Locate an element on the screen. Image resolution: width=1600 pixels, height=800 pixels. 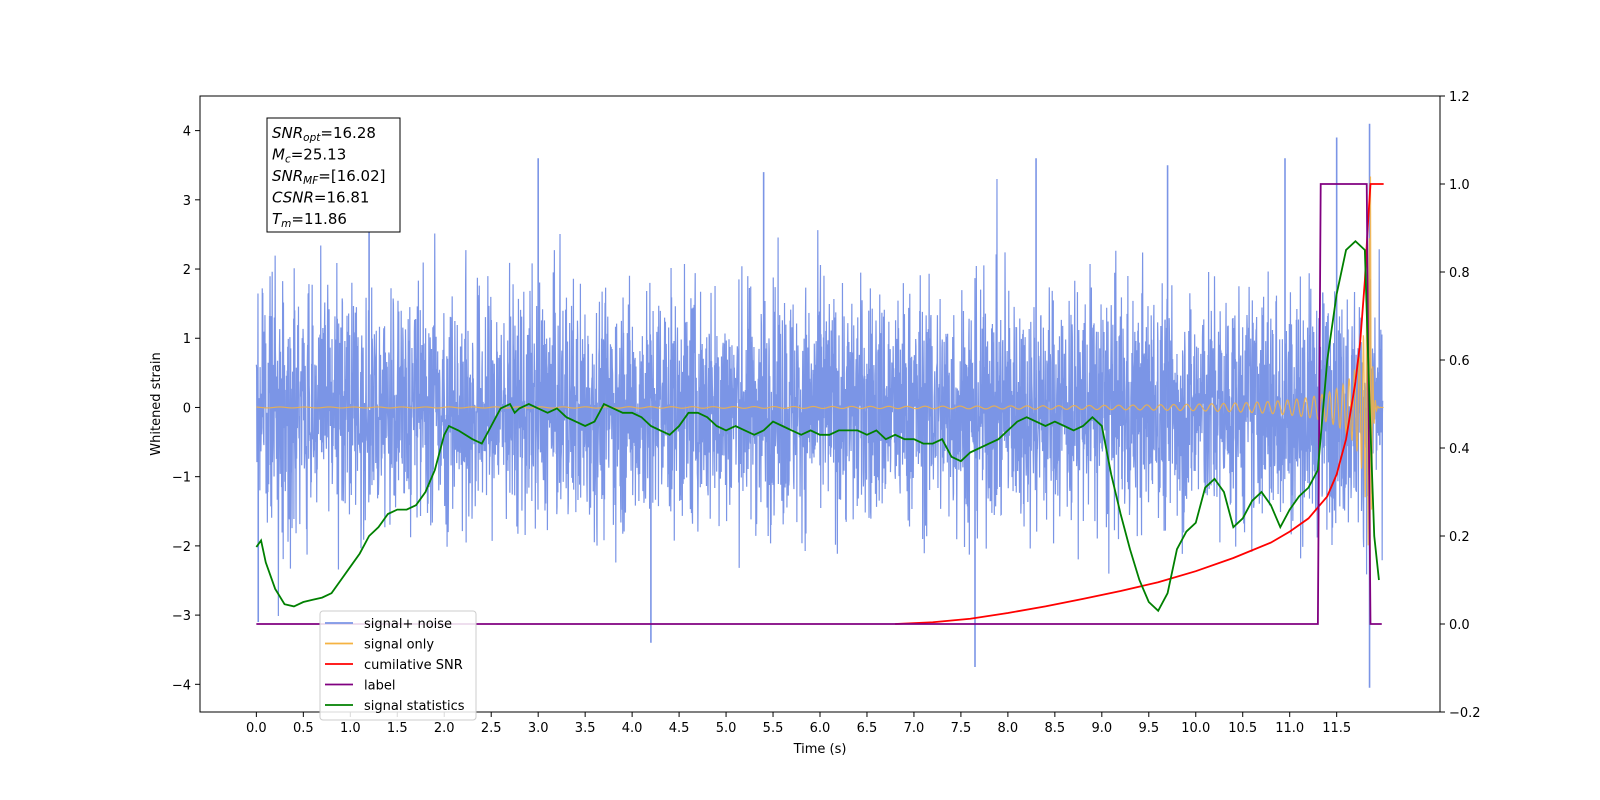
y-right-tick-label: 0.6 is located at coordinates (1459, 361).